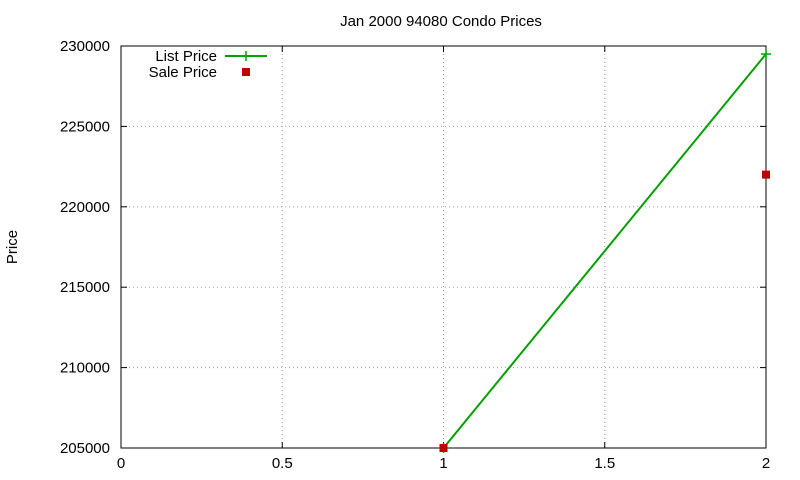 The image size is (800, 480). I want to click on list-price-point, so click(766, 54).